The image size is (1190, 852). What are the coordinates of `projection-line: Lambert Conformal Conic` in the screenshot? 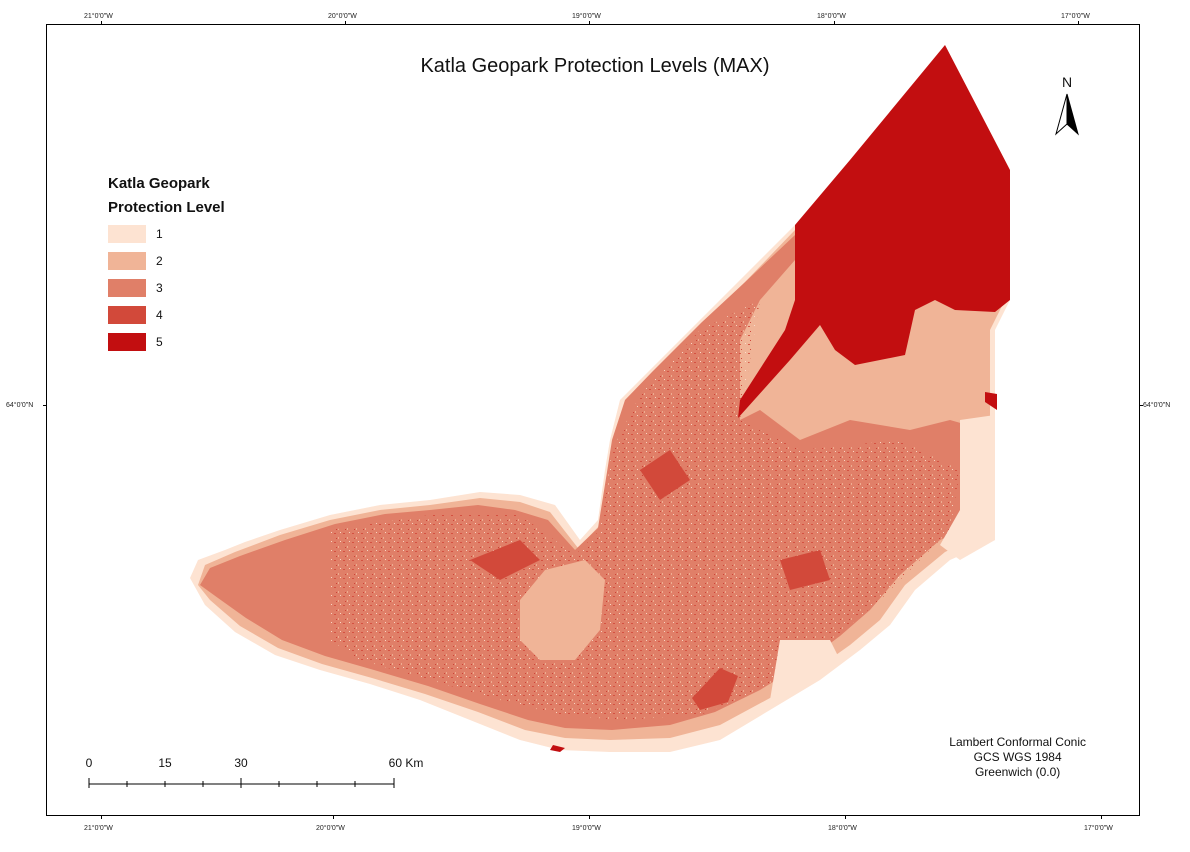 It's located at (1017, 742).